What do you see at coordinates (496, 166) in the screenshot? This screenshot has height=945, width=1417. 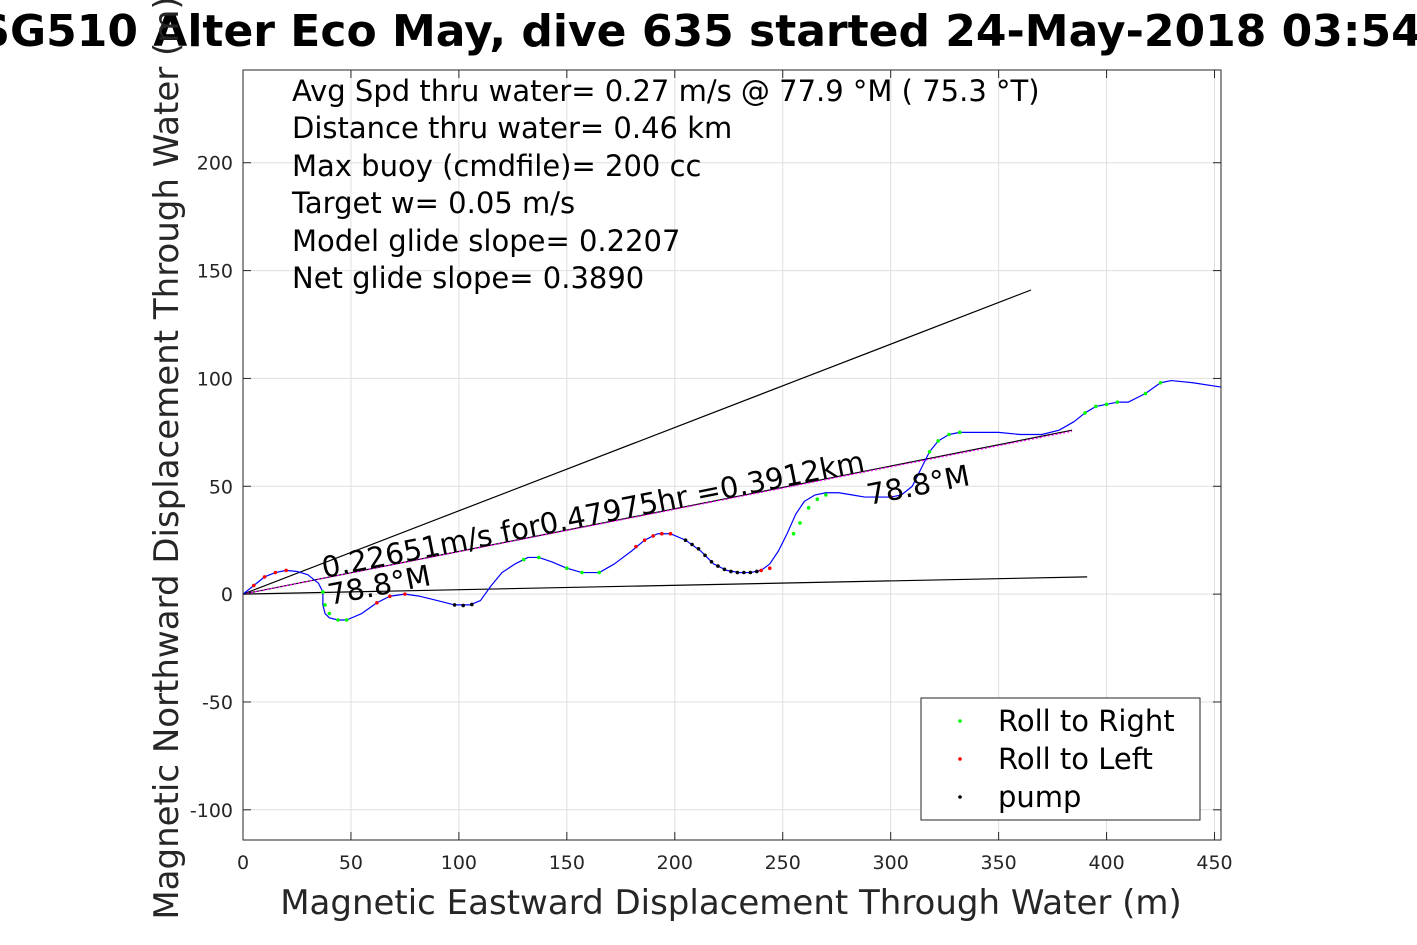 I see `info-max-buoy: Max buoy (cmdfile)= 200 cc` at bounding box center [496, 166].